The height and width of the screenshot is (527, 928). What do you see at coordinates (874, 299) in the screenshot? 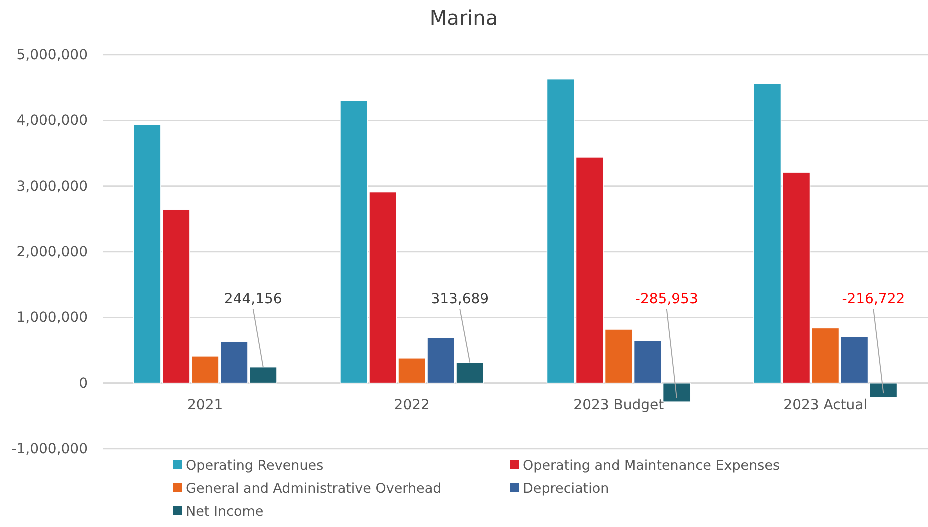
I see `data-label: -216,722` at bounding box center [874, 299].